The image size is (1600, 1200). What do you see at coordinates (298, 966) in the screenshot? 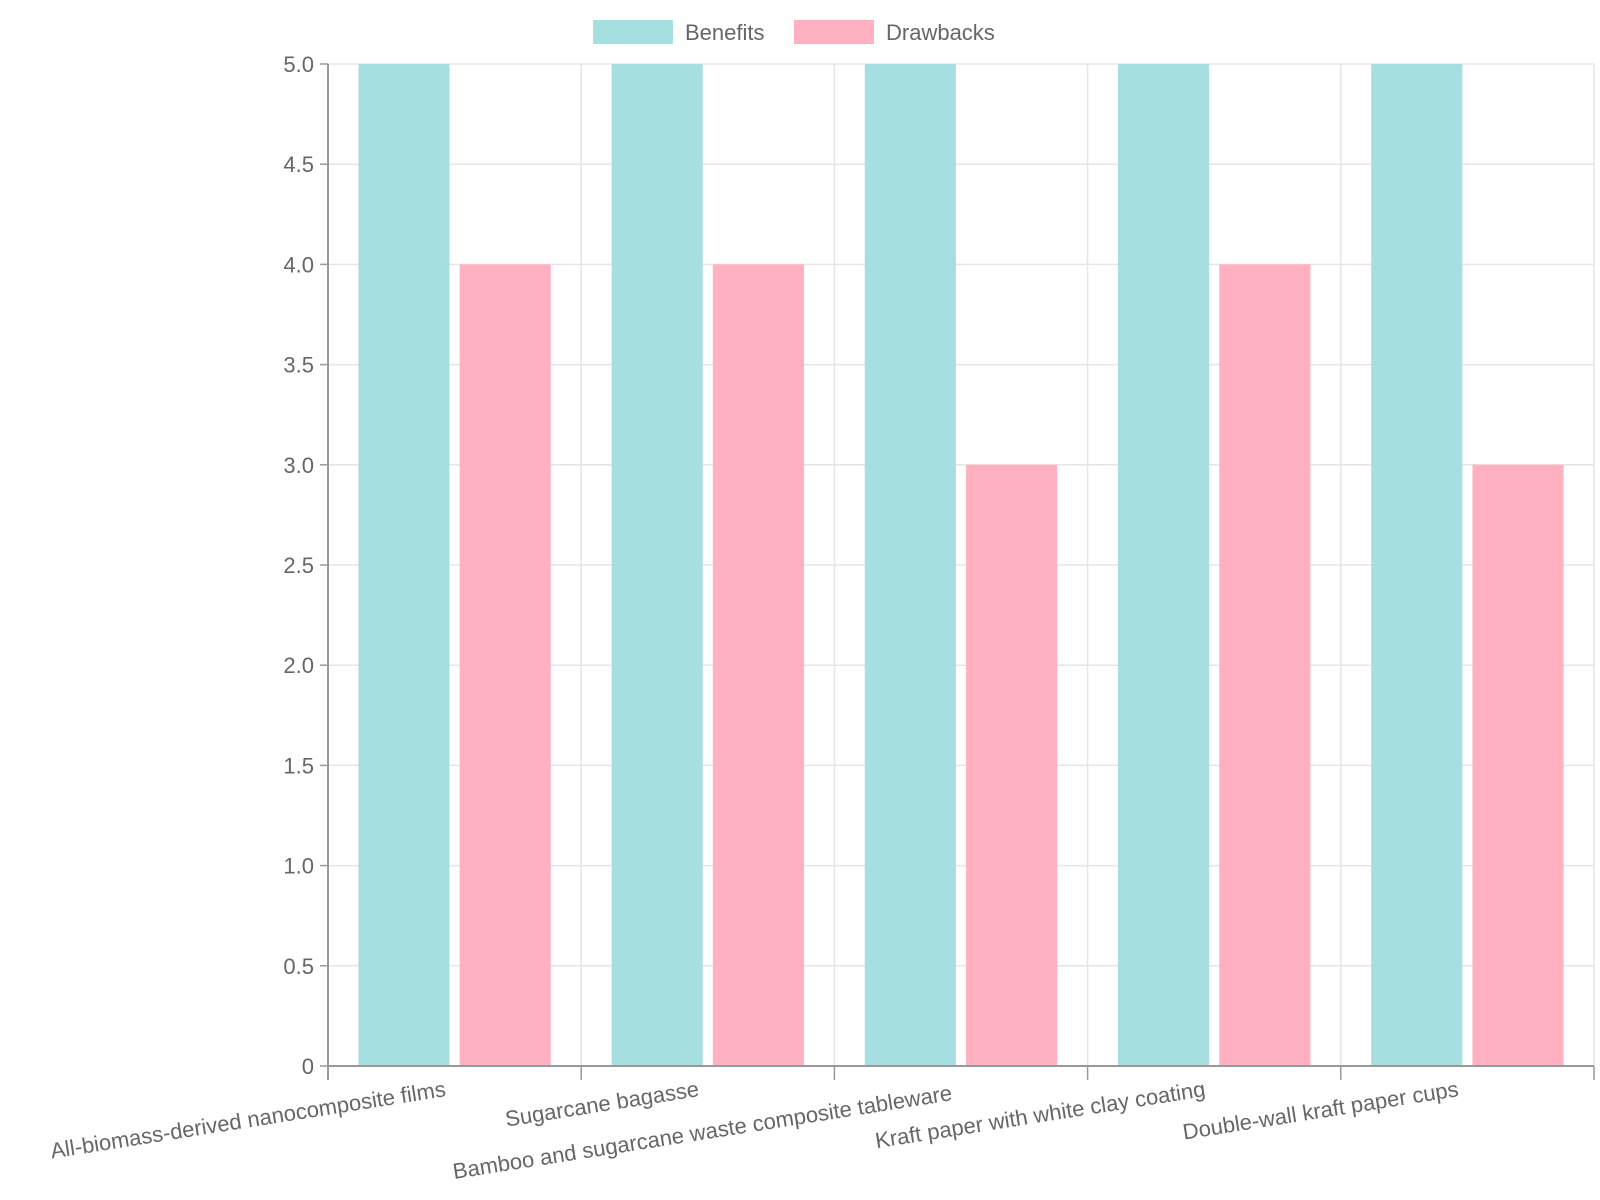
I see `y-tick-label: 0.5` at bounding box center [298, 966].